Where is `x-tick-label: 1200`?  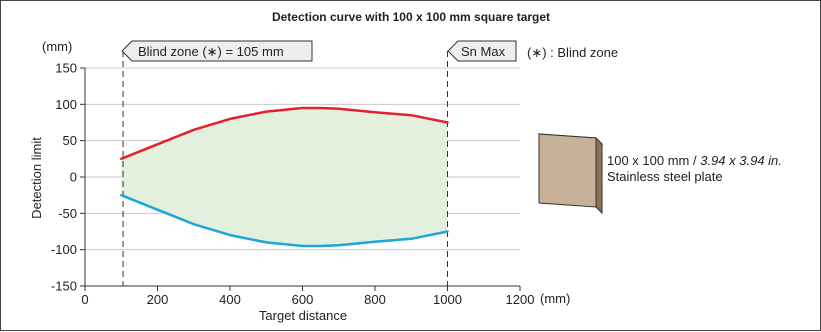 x-tick-label: 1200 is located at coordinates (520, 299).